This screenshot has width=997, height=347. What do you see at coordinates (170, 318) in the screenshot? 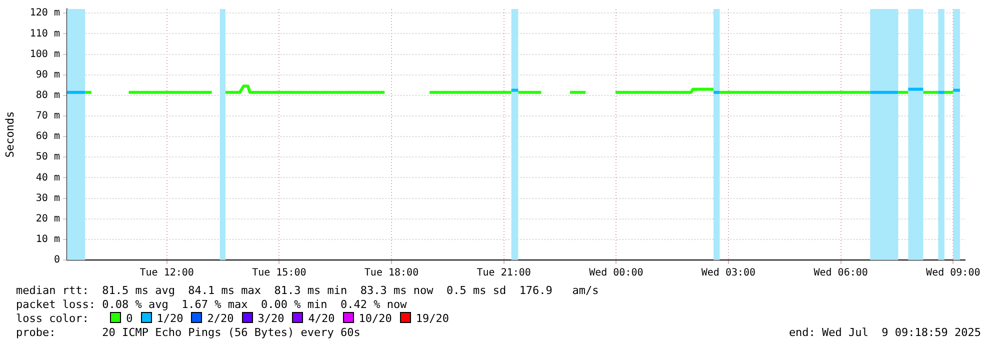
I see `legend-label: 1/20` at bounding box center [170, 318].